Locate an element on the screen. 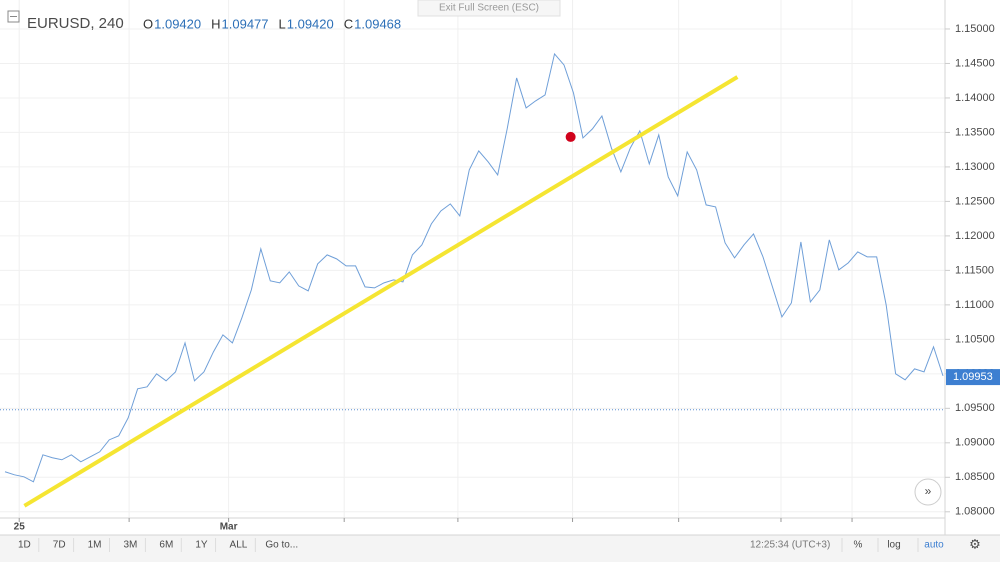 The height and width of the screenshot is (562, 1000). scale-button: log is located at coordinates (893, 545).